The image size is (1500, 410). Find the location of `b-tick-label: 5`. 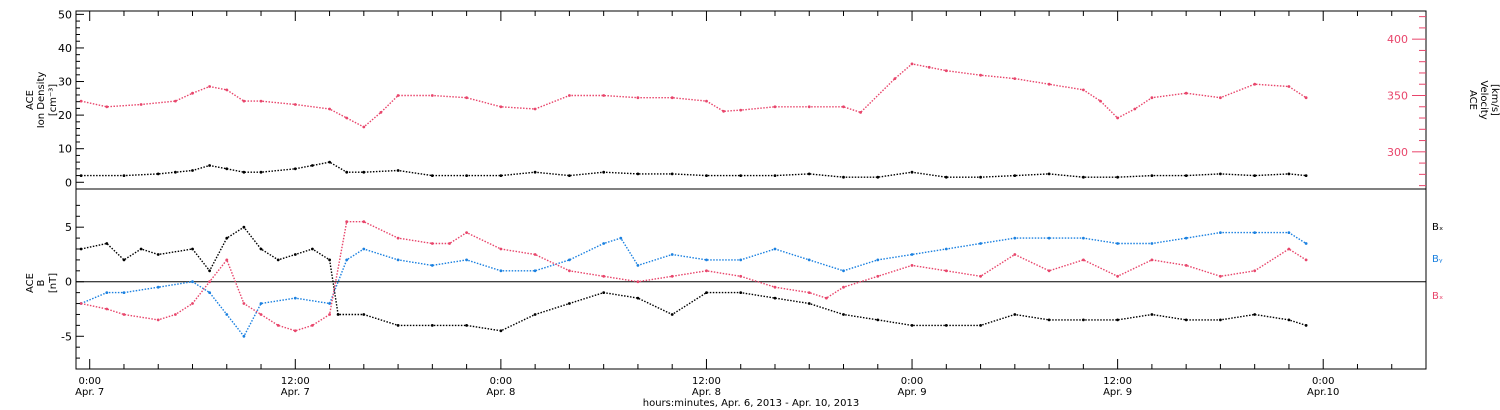

b-tick-label: 5 is located at coordinates (68, 227).